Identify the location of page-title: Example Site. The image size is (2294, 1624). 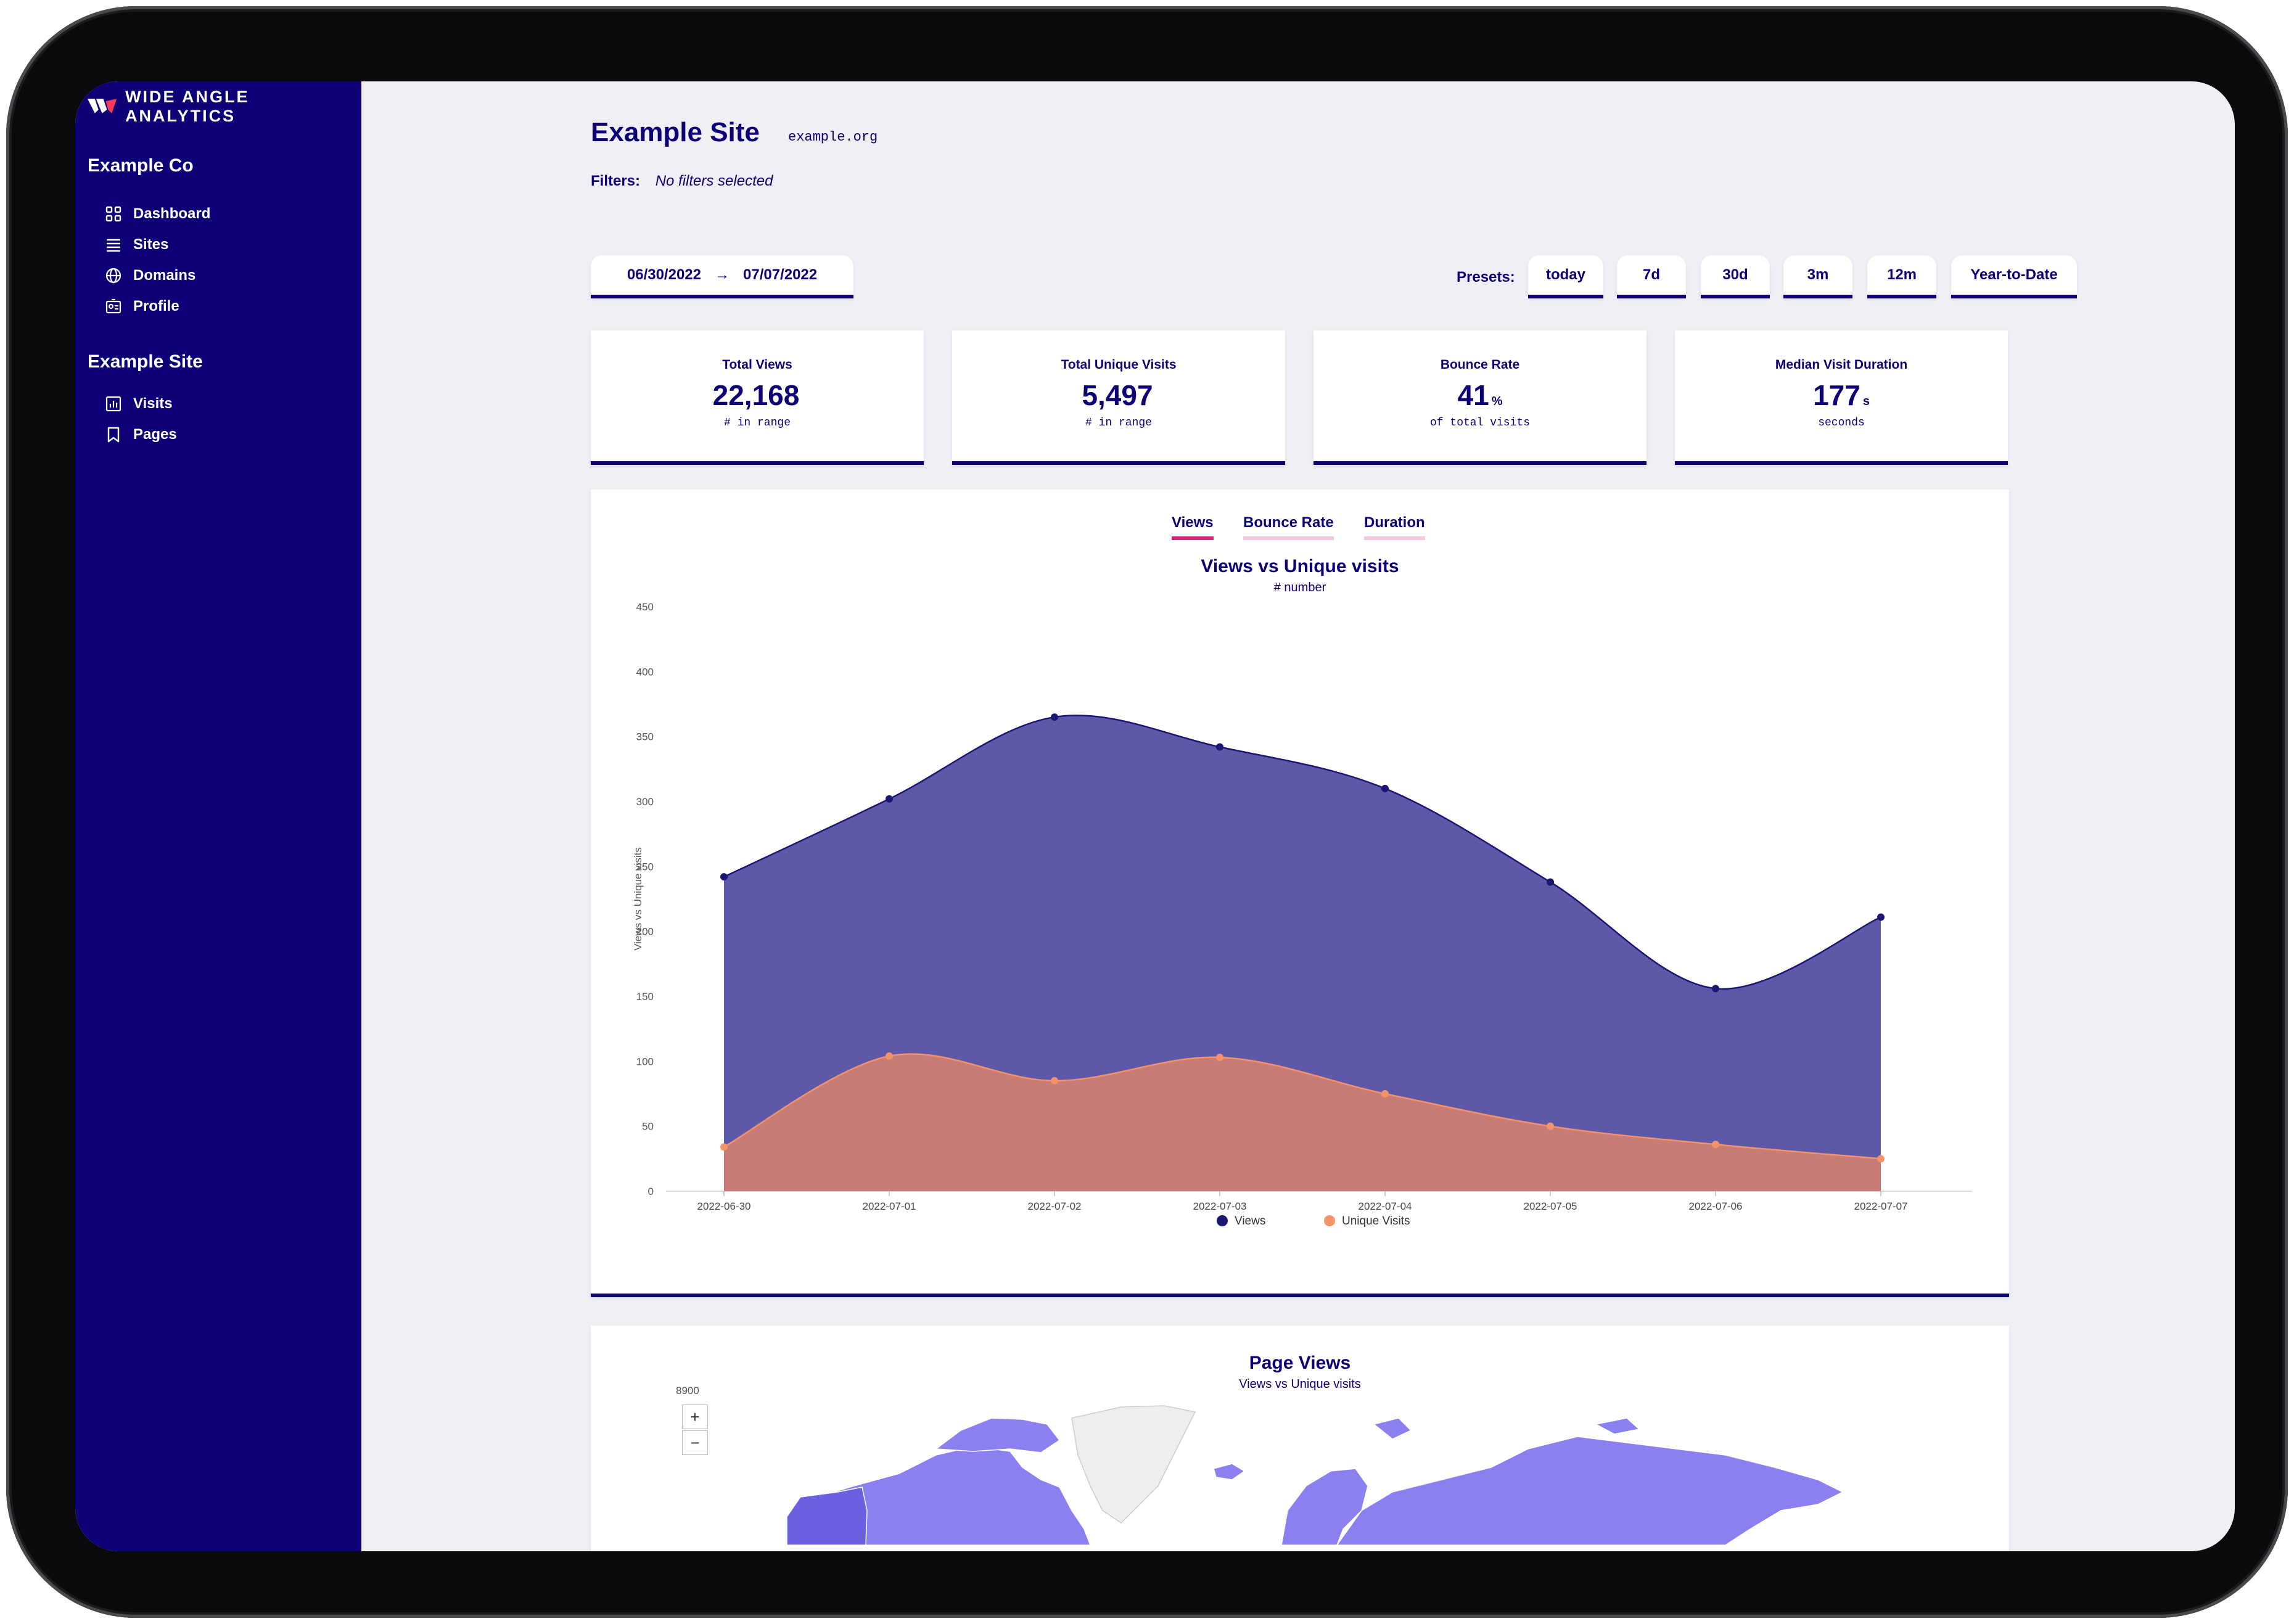
(675, 132).